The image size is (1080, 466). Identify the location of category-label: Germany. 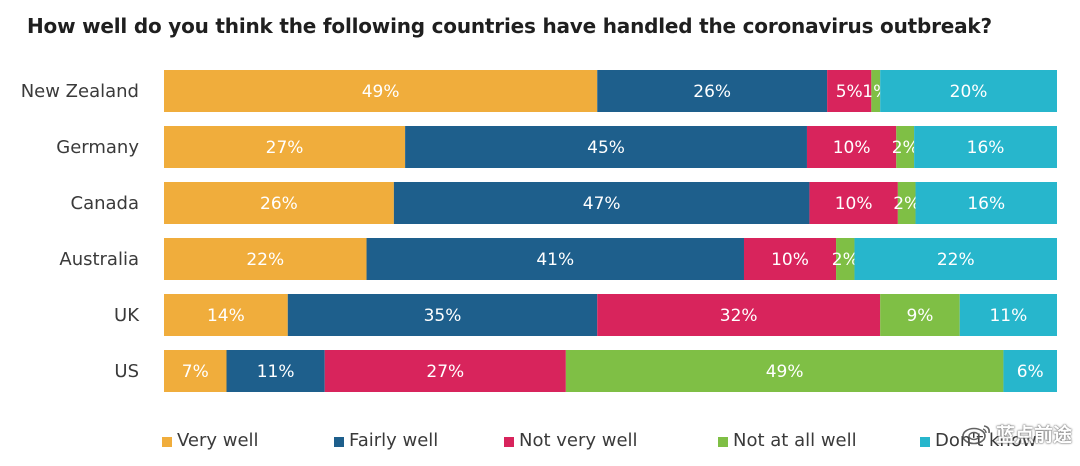
(97, 147).